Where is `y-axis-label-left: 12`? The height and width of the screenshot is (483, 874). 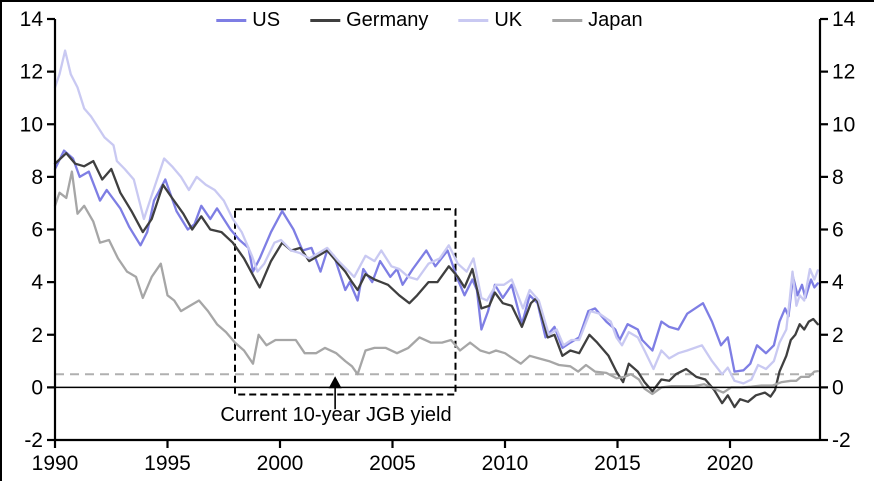
y-axis-label-left: 12 is located at coordinates (31, 72).